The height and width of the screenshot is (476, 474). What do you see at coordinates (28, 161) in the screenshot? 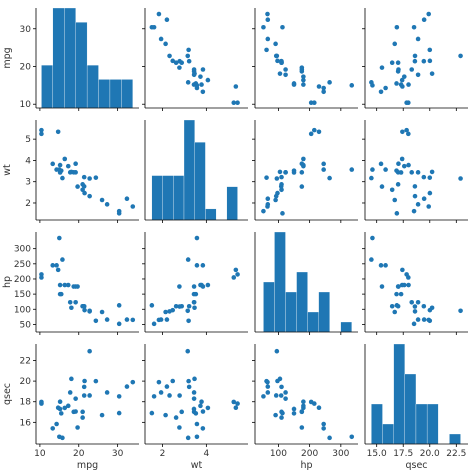
I see `y-tick-label: 4` at bounding box center [28, 161].